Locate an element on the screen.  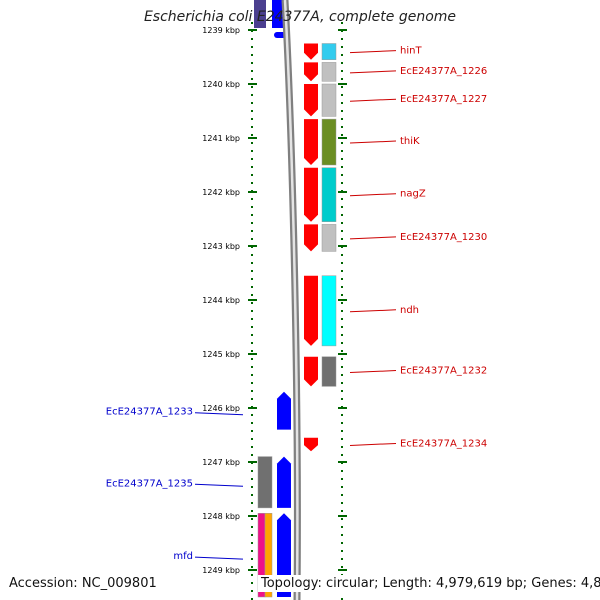
accession-label: Accession: NC_009801 is located at coordinates (83, 583).